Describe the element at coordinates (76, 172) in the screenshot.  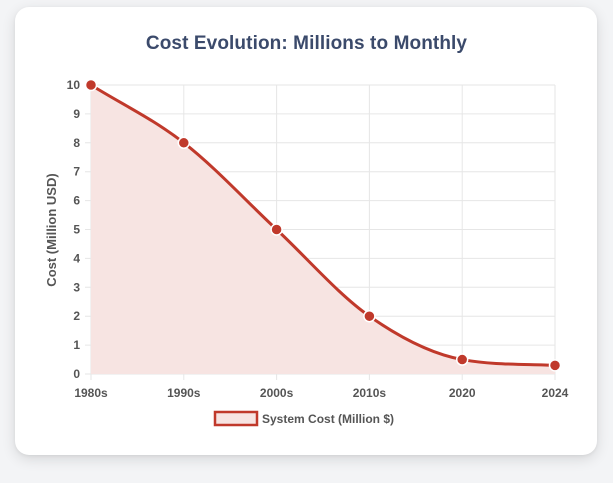
I see `y-tick-label: 7` at that location.